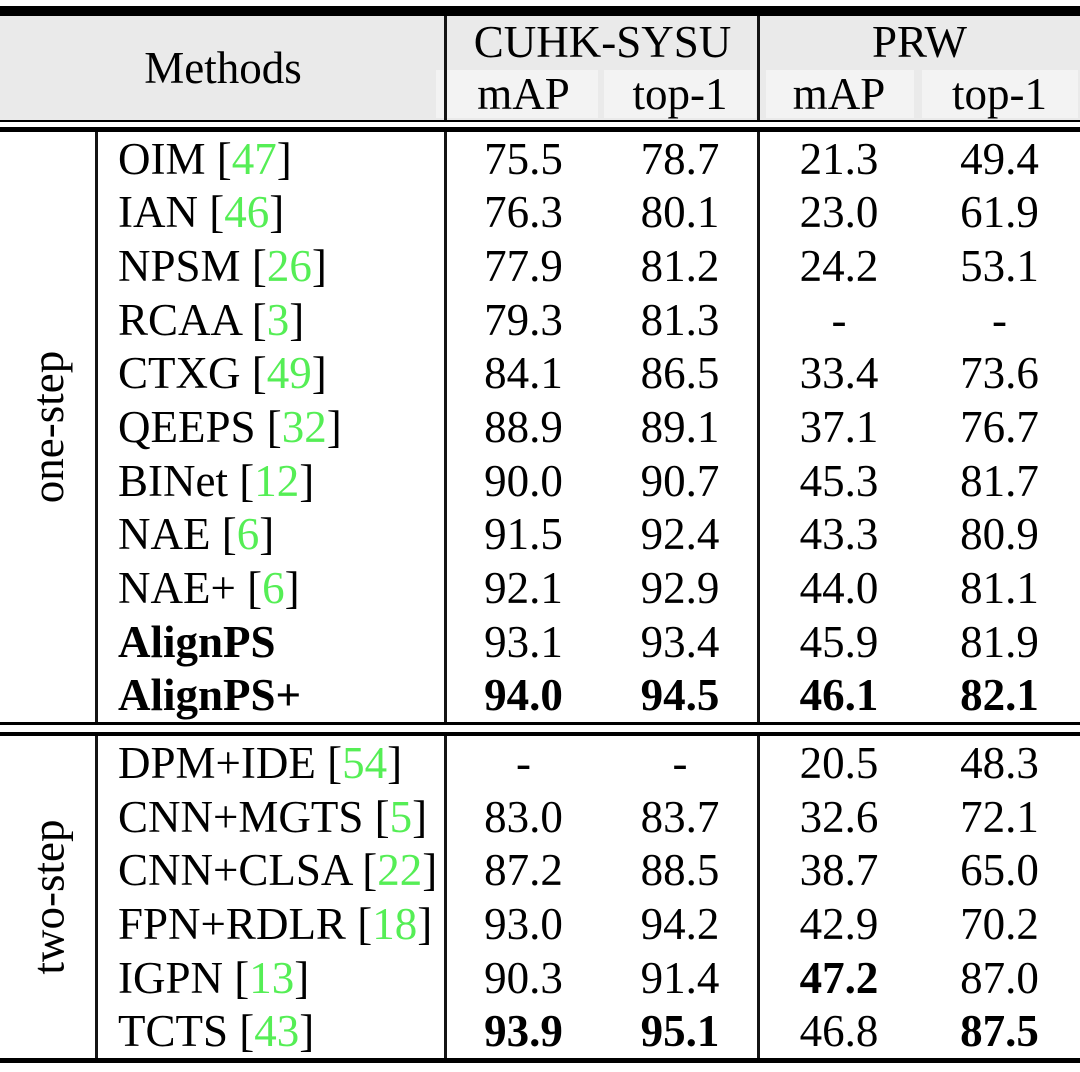 The image size is (1080, 1072). What do you see at coordinates (523, 923) in the screenshot?
I see `value-cell: 93.0` at bounding box center [523, 923].